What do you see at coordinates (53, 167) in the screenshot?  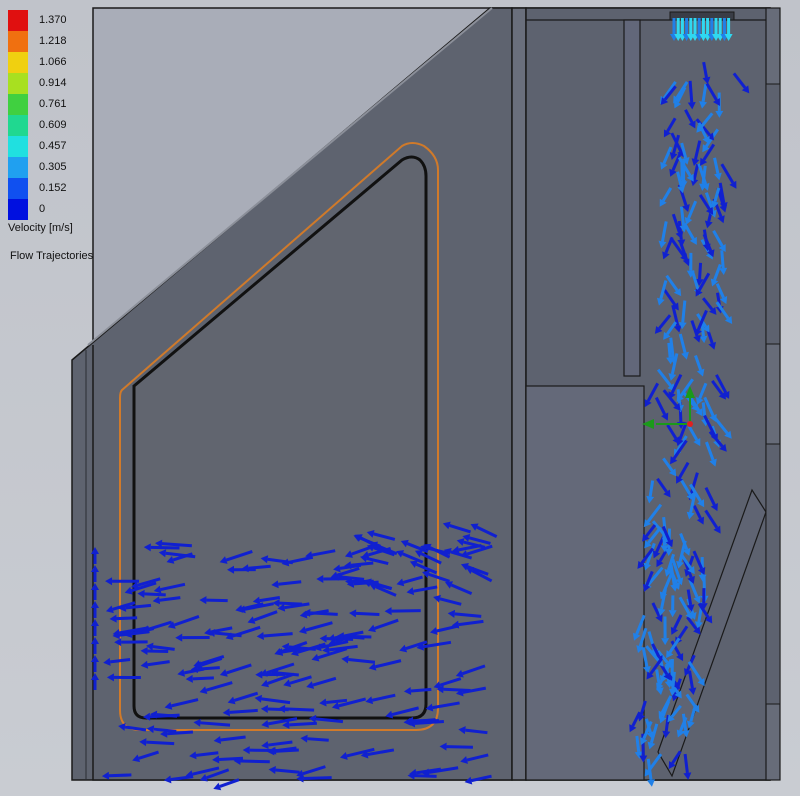 I see `legend-tick: 0.305` at bounding box center [53, 167].